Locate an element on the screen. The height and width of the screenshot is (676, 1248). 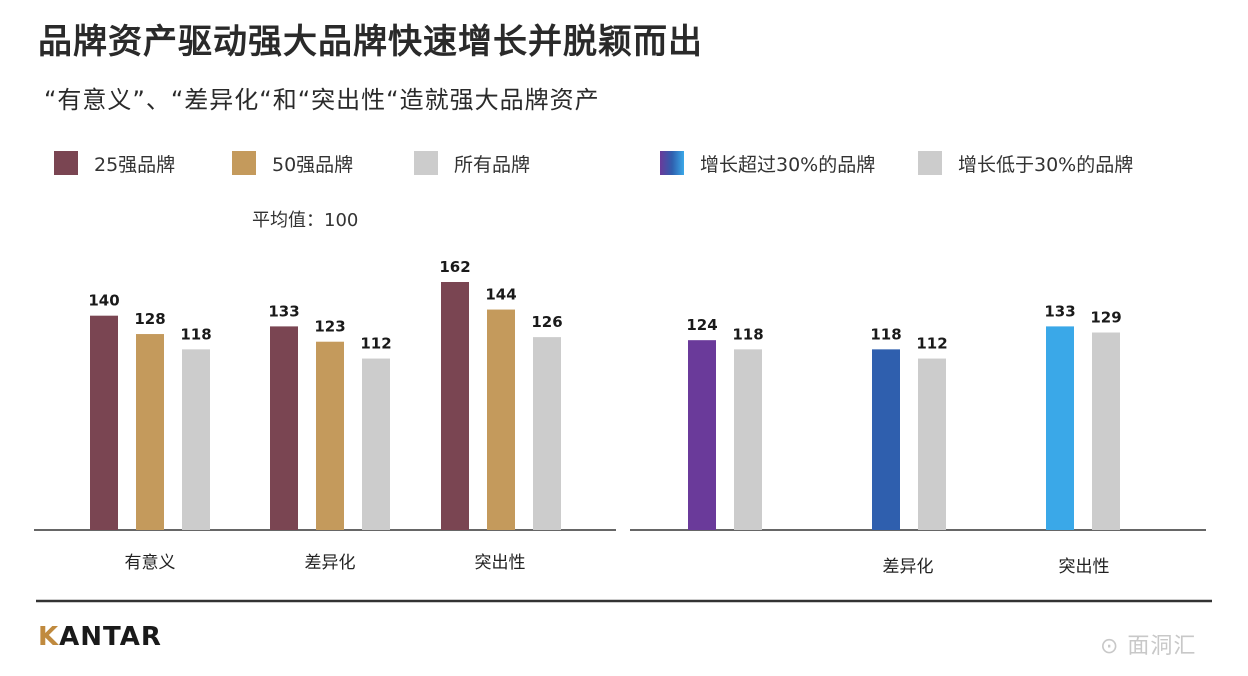
data-label-chart2-2-series1: 118 is located at coordinates (885, 334).